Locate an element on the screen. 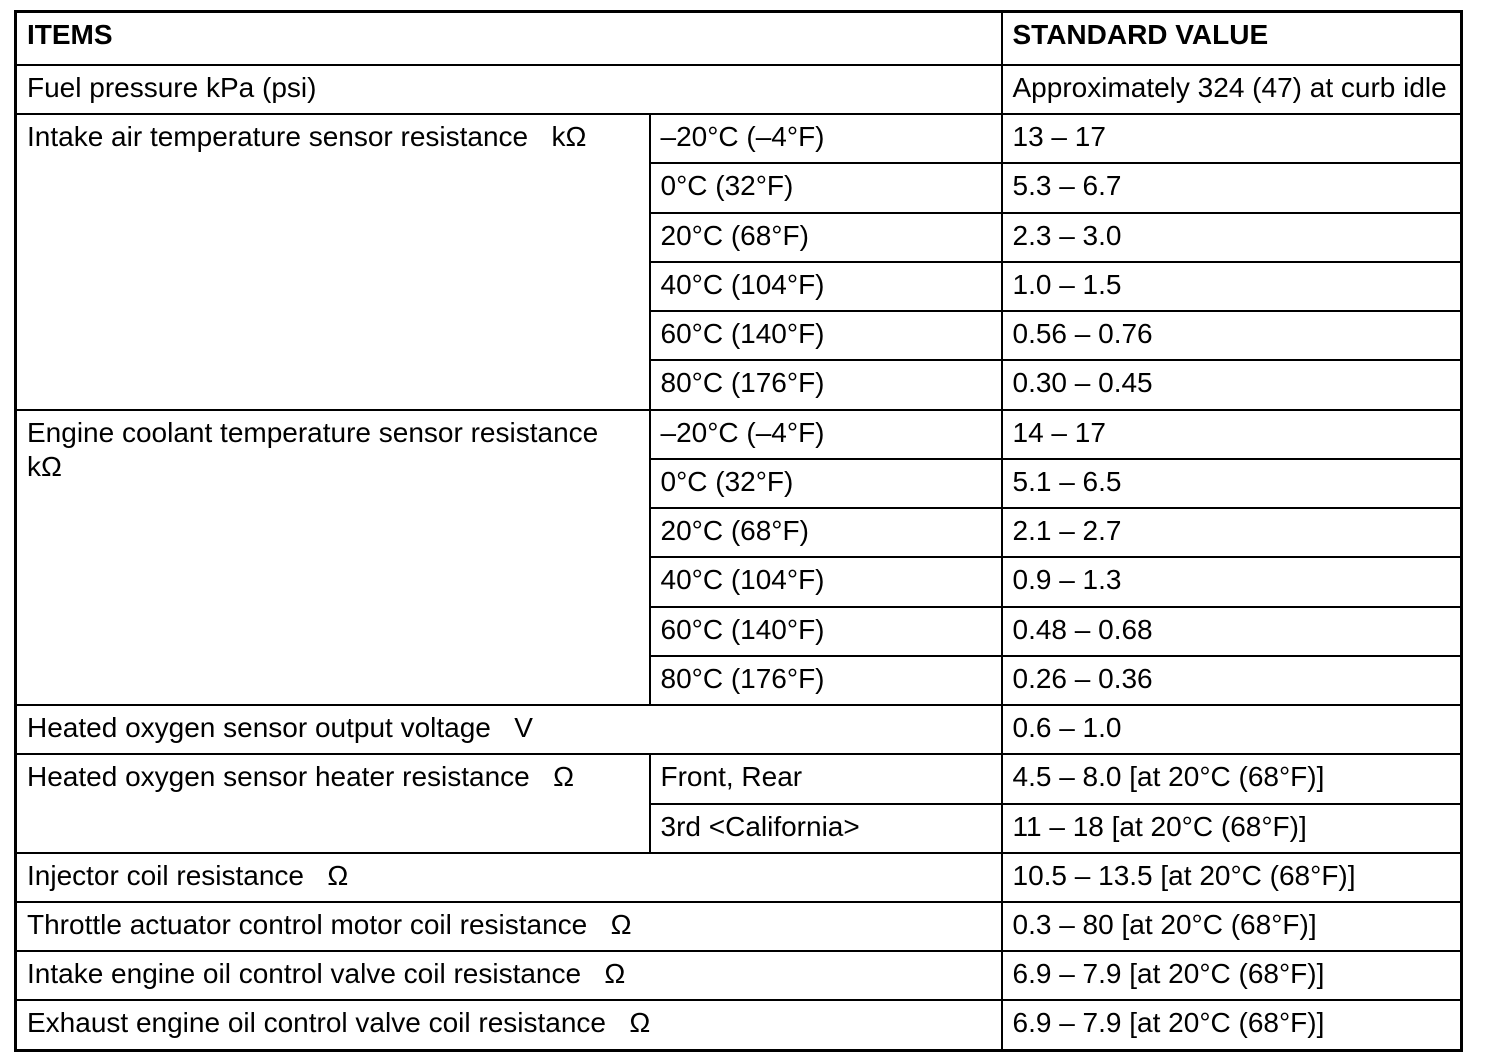 The width and height of the screenshot is (1504, 1064). table-cell: Front, Rear is located at coordinates (825, 779).